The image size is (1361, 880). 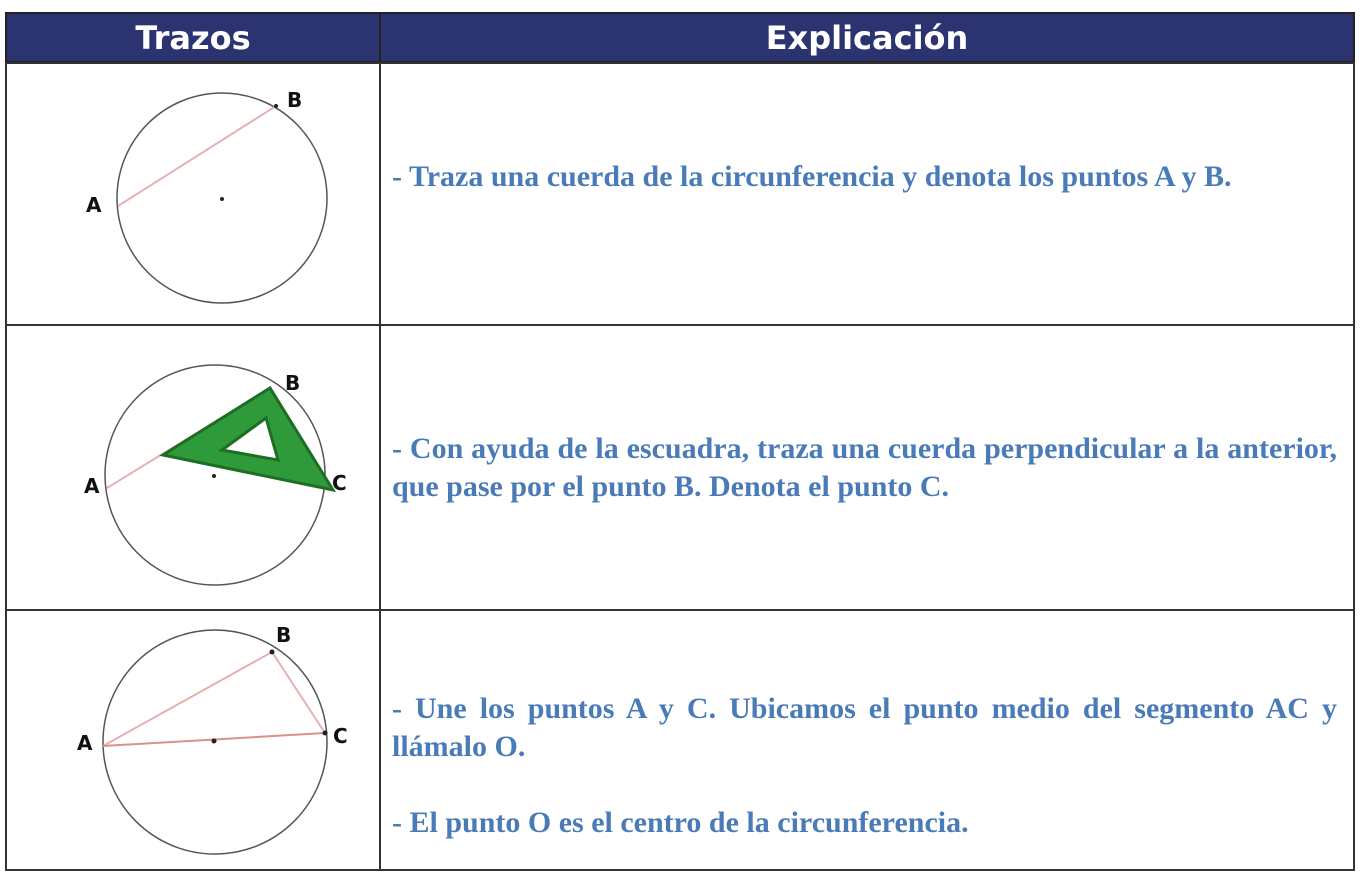 What do you see at coordinates (193, 37) in the screenshot?
I see `header-cell: Trazos` at bounding box center [193, 37].